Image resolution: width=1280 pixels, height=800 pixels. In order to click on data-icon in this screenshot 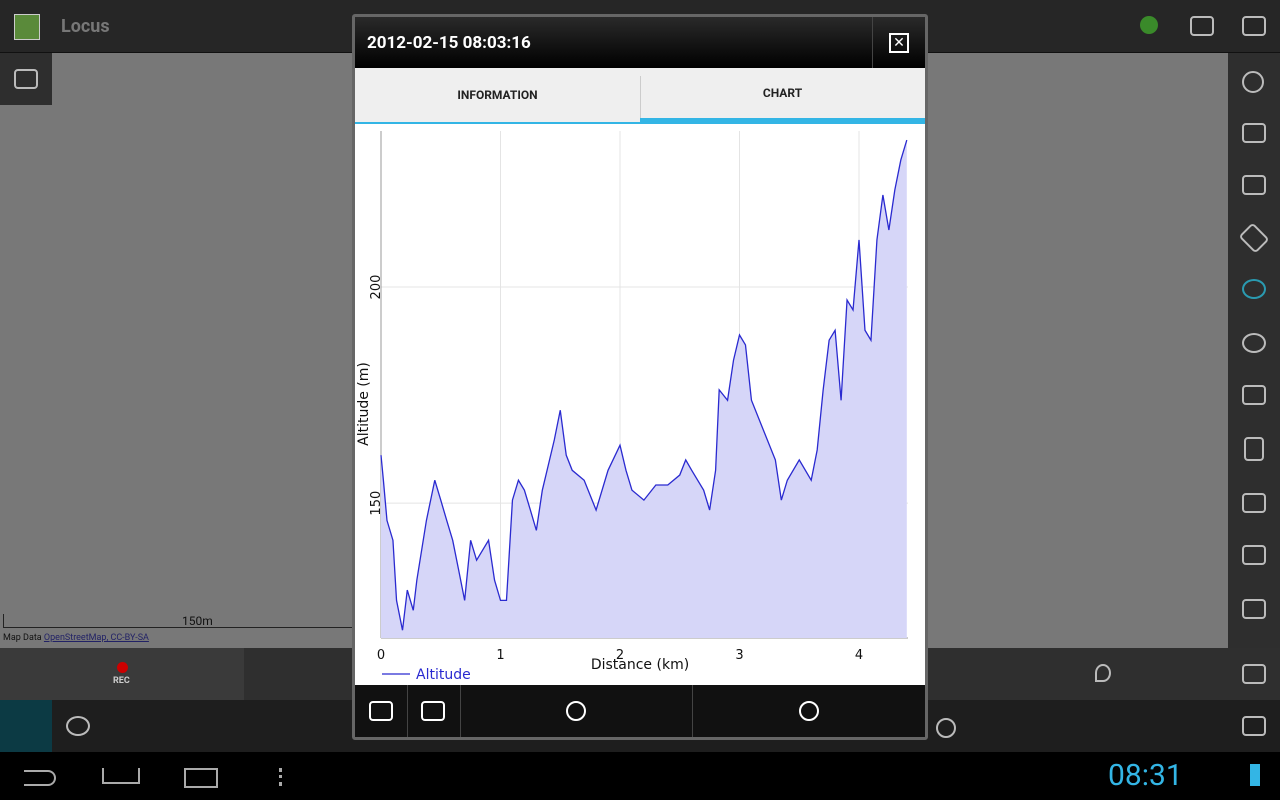, I will do `click(1202, 26)`.